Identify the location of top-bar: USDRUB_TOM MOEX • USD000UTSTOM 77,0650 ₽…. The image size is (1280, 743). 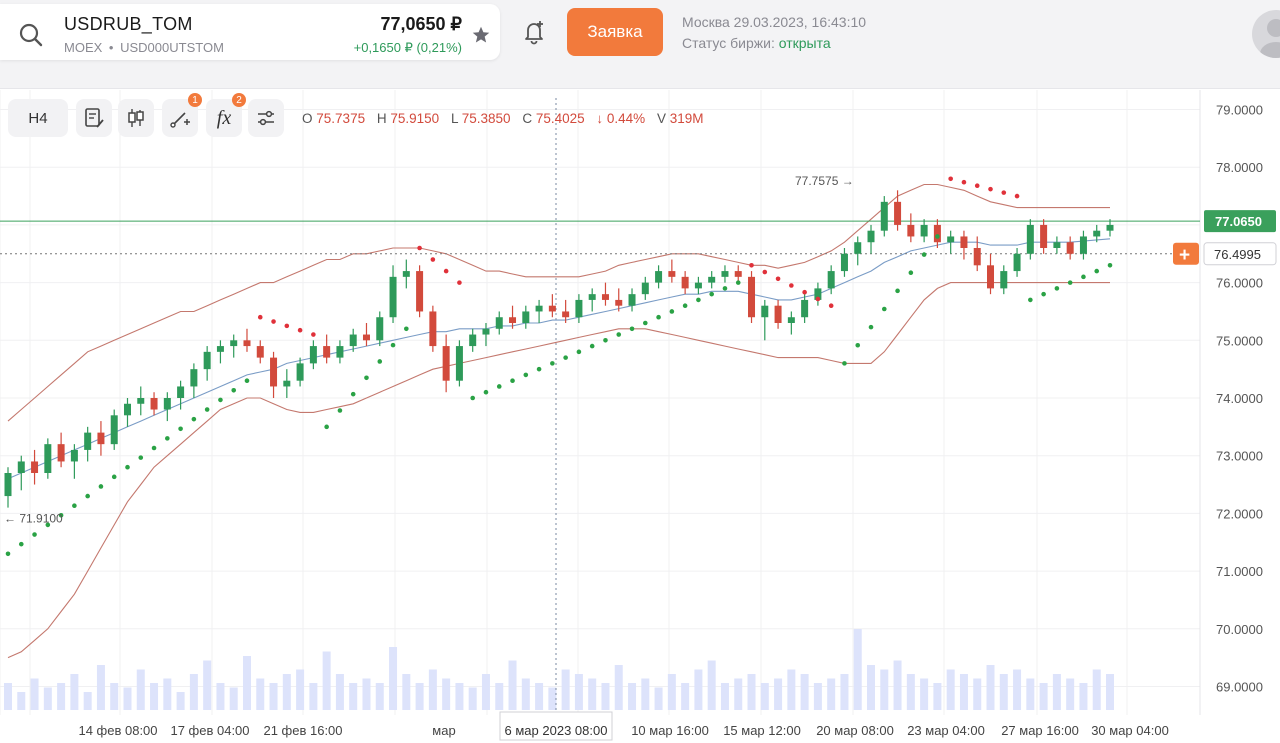
(640, 44).